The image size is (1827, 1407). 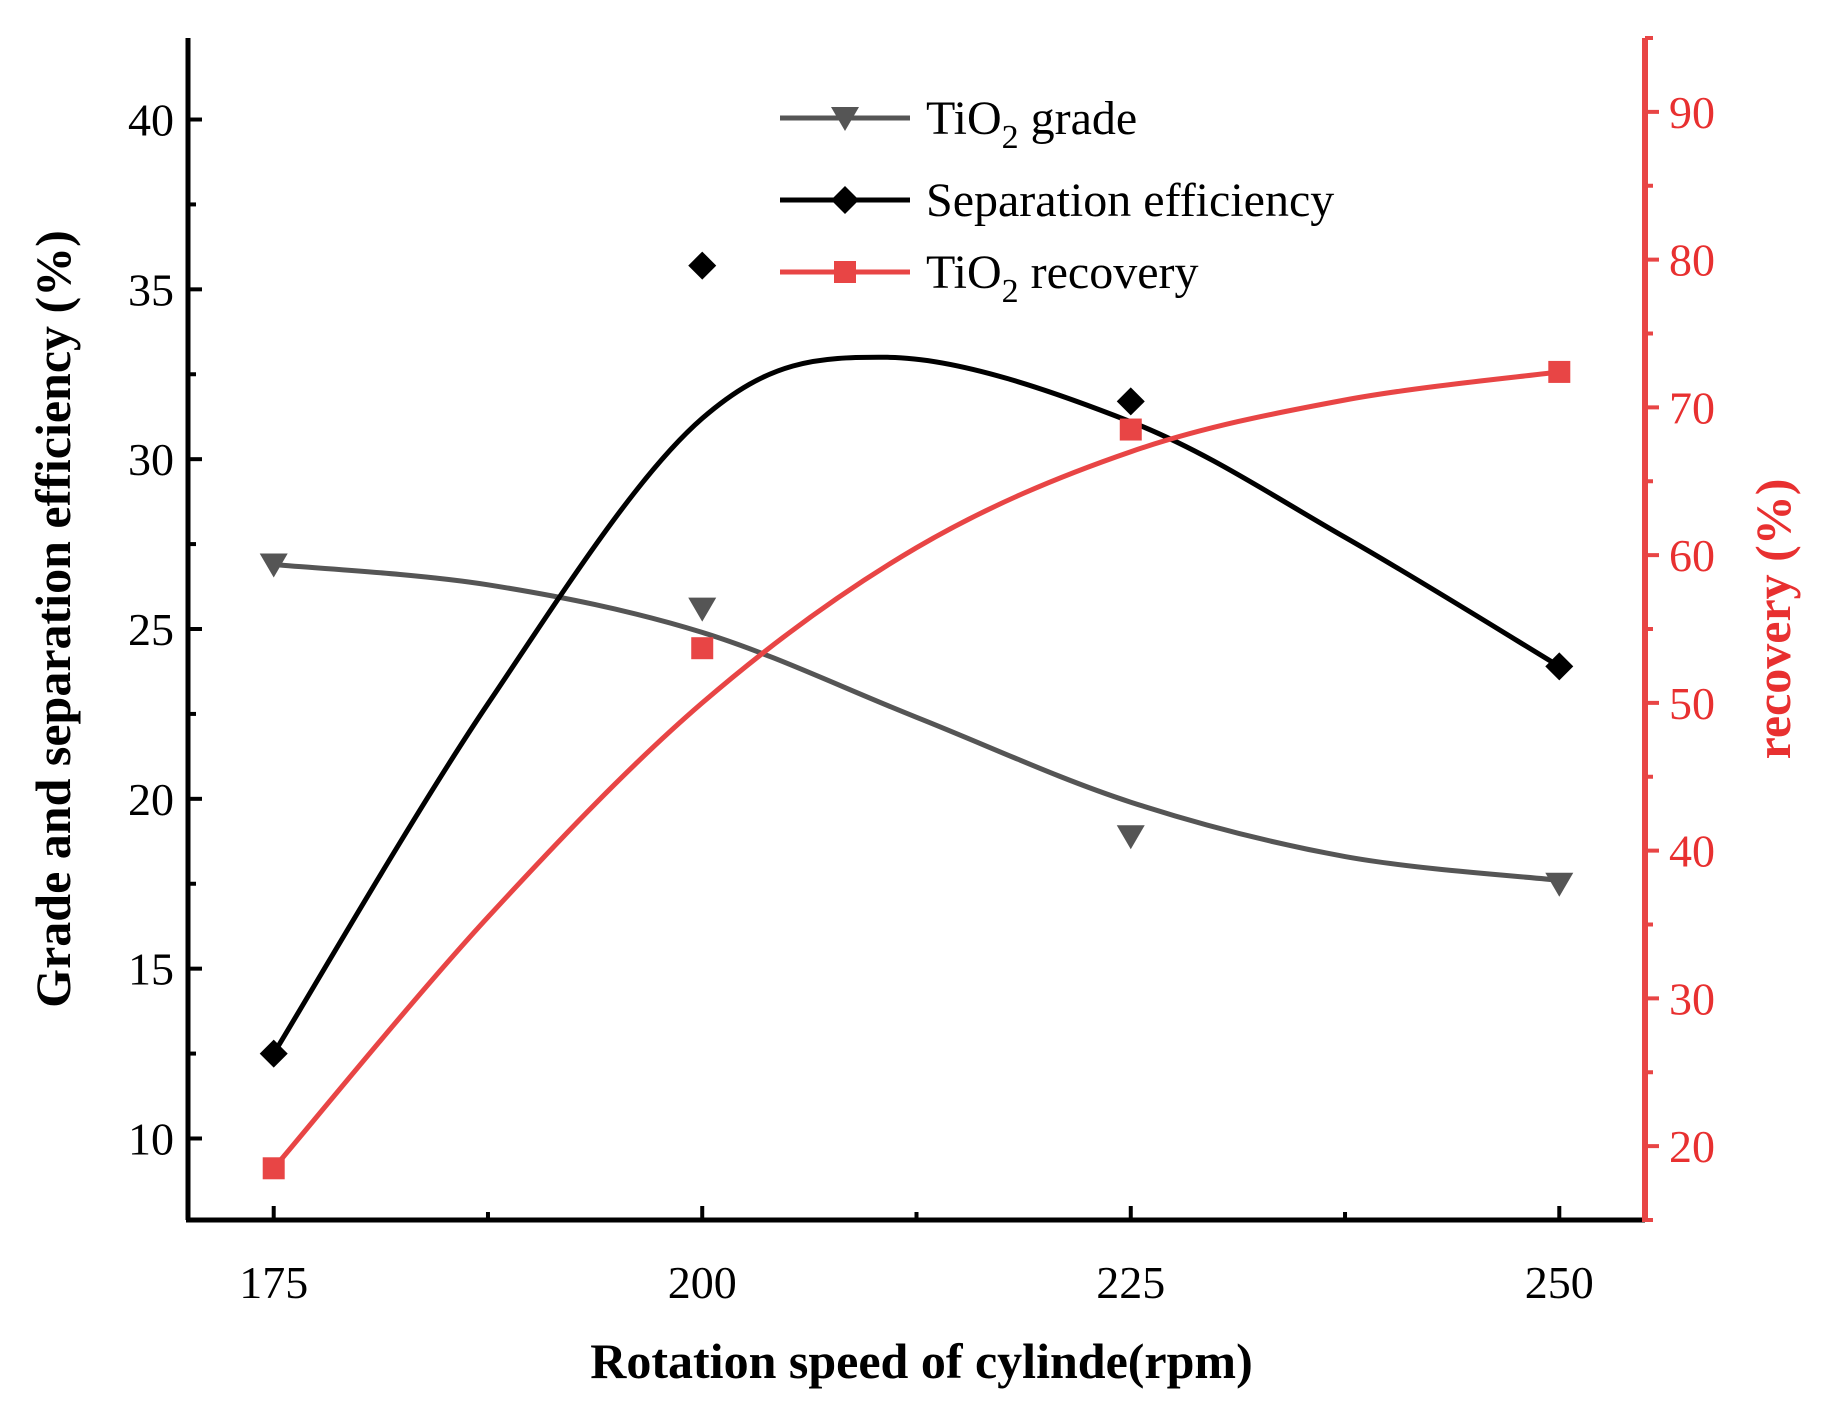 What do you see at coordinates (1692, 998) in the screenshot?
I see `y2-tick-label: 30` at bounding box center [1692, 998].